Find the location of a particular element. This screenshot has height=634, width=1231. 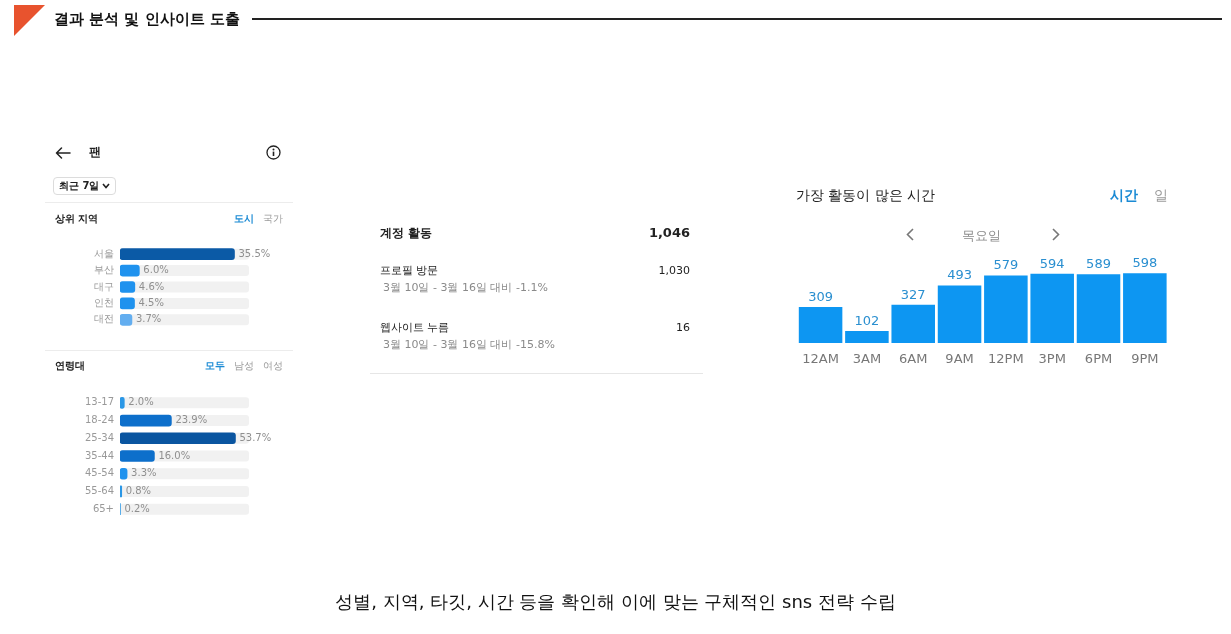

text: 16 is located at coordinates (683, 328).